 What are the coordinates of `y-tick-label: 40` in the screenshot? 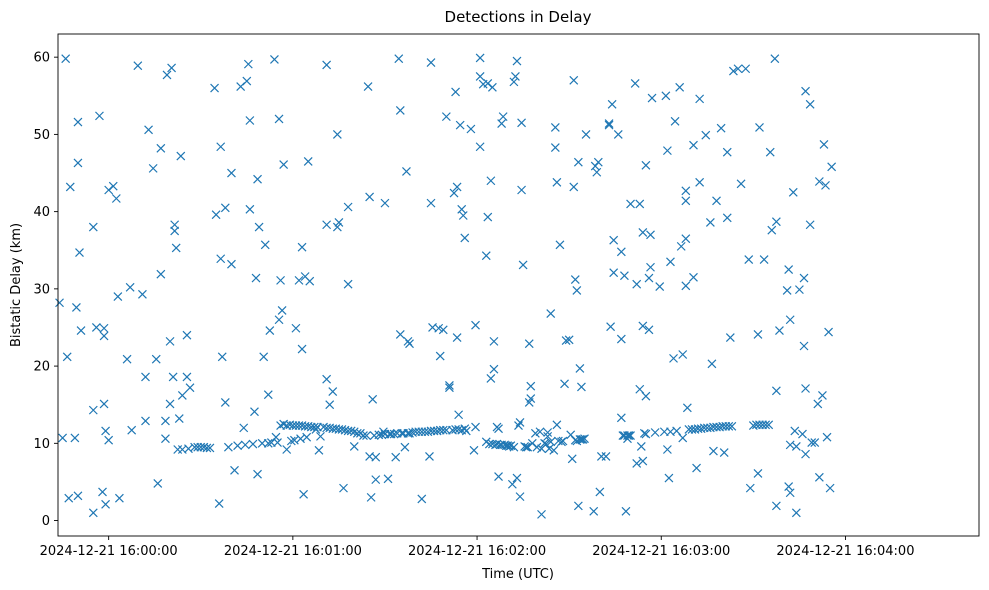 It's located at (41, 212).